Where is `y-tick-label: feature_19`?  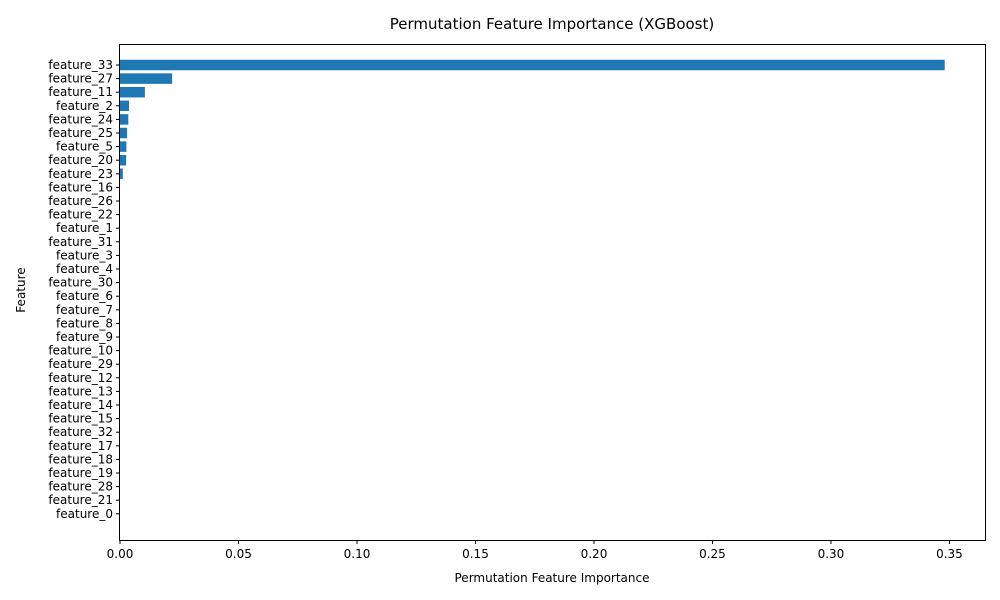
y-tick-label: feature_19 is located at coordinates (80, 473).